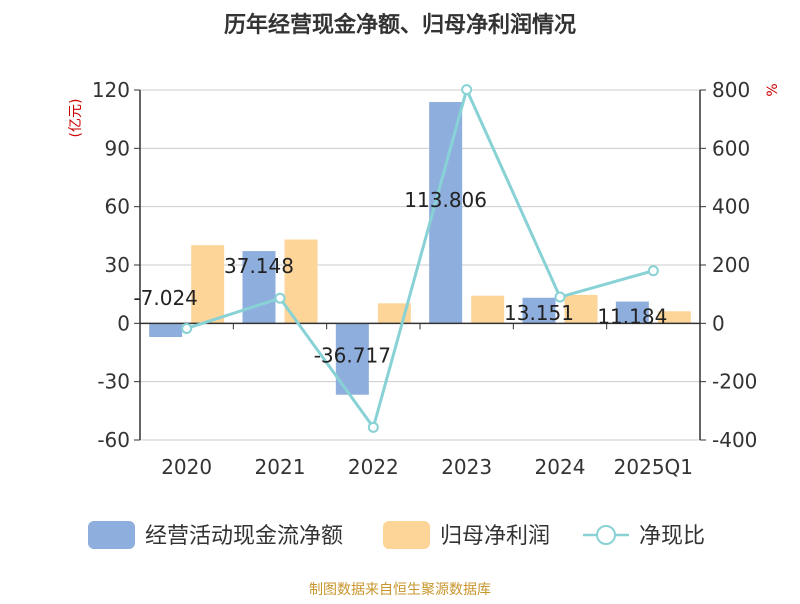 Image resolution: width=800 pixels, height=604 pixels. Describe the element at coordinates (117, 207) in the screenshot. I see `left-tick-label: 60` at that location.